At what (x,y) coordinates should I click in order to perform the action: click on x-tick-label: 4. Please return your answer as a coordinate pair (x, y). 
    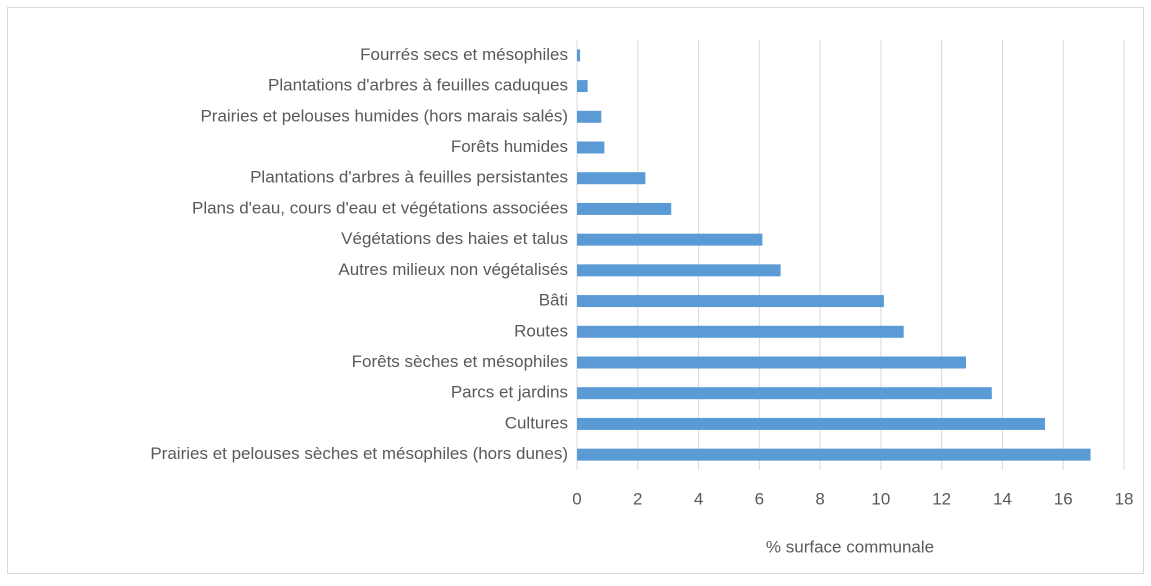
    Looking at the image, I should click on (698, 498).